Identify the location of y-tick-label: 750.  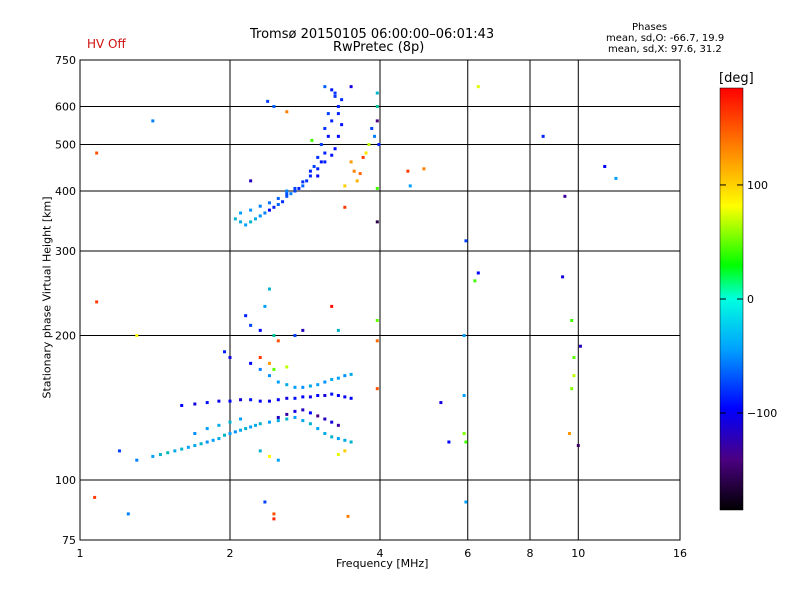
(65, 60).